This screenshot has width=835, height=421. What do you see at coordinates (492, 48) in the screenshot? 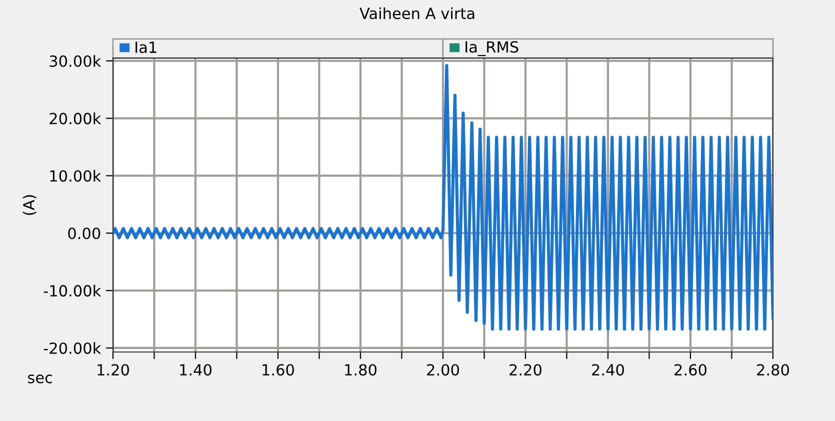
I see `legend-label: Ia_RMS` at bounding box center [492, 48].